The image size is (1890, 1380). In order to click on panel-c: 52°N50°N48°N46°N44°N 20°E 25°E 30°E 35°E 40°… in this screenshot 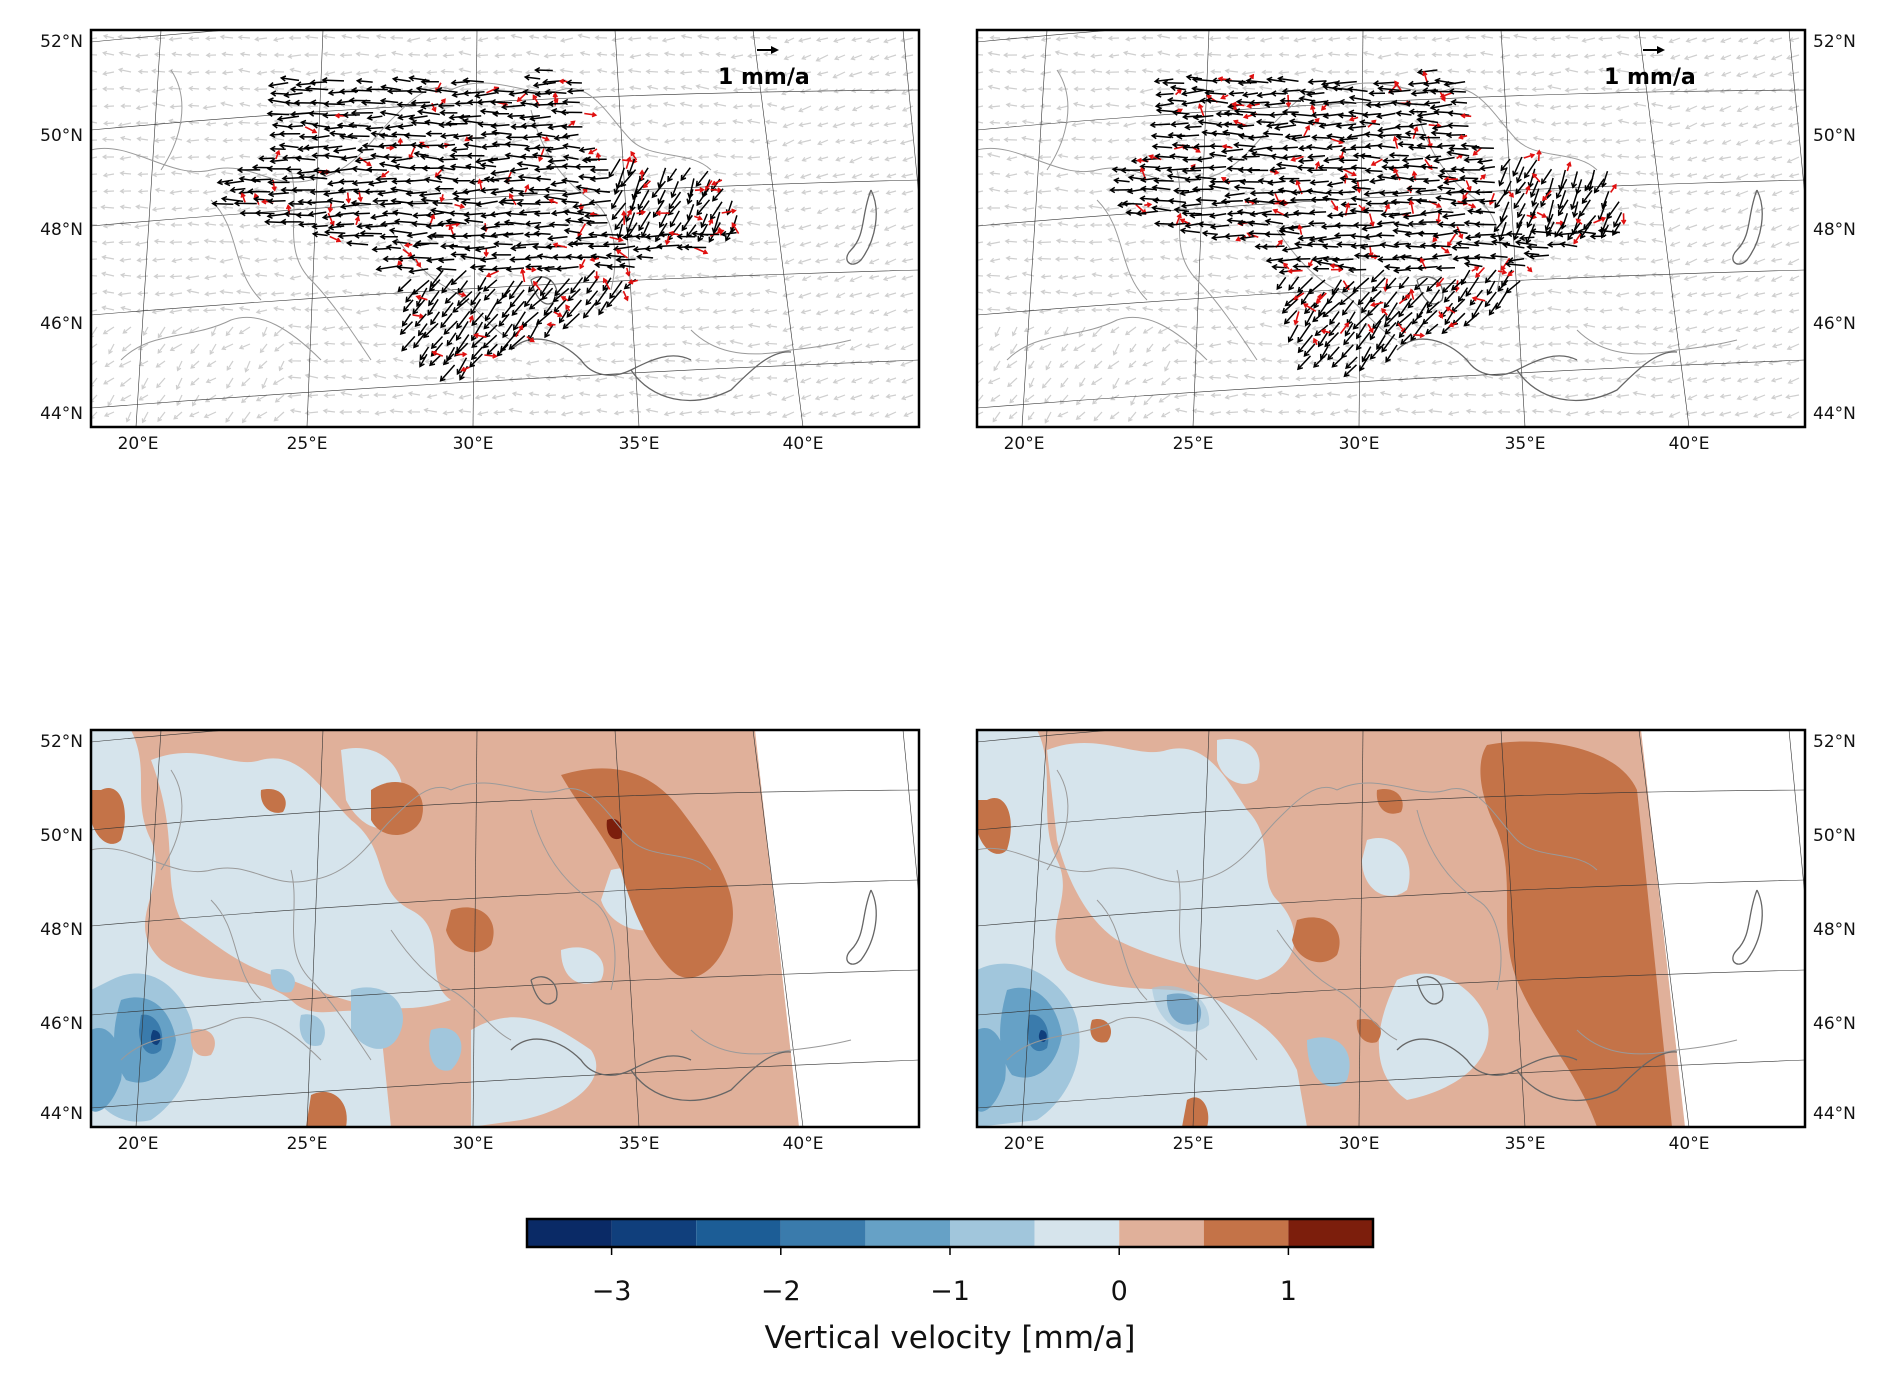, I will do `click(480, 941)`.